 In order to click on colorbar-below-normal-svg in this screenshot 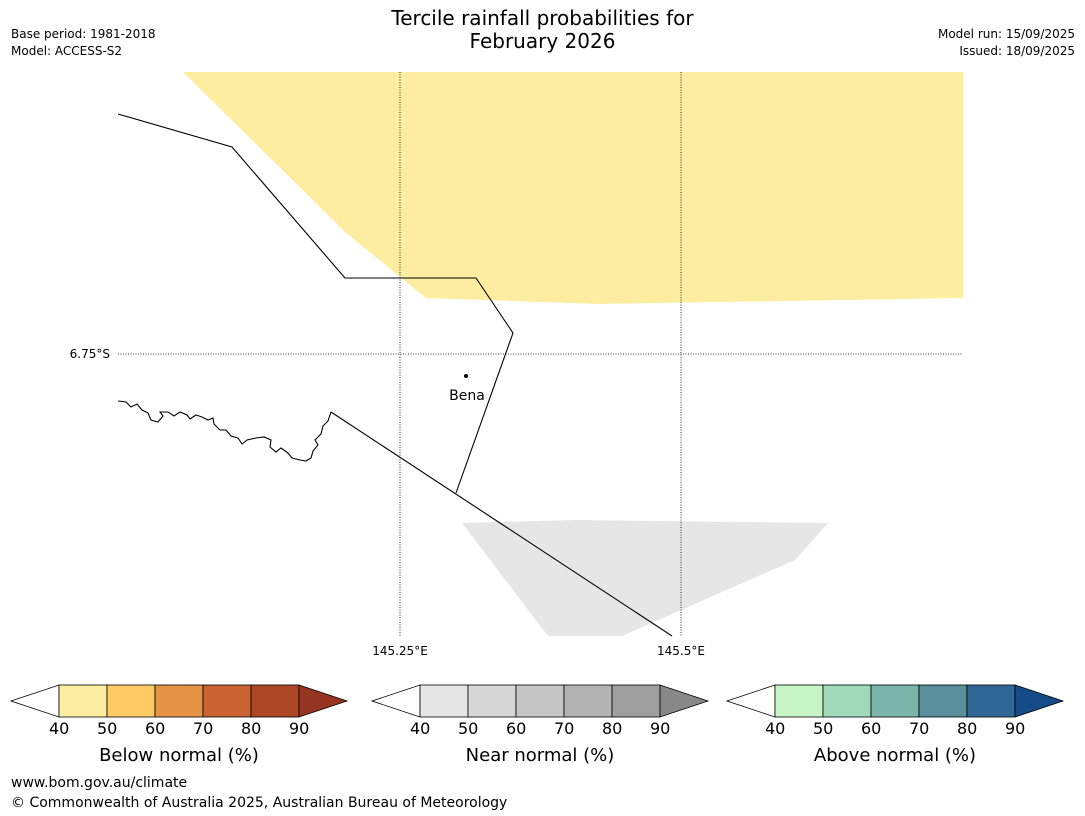, I will do `click(179, 701)`.